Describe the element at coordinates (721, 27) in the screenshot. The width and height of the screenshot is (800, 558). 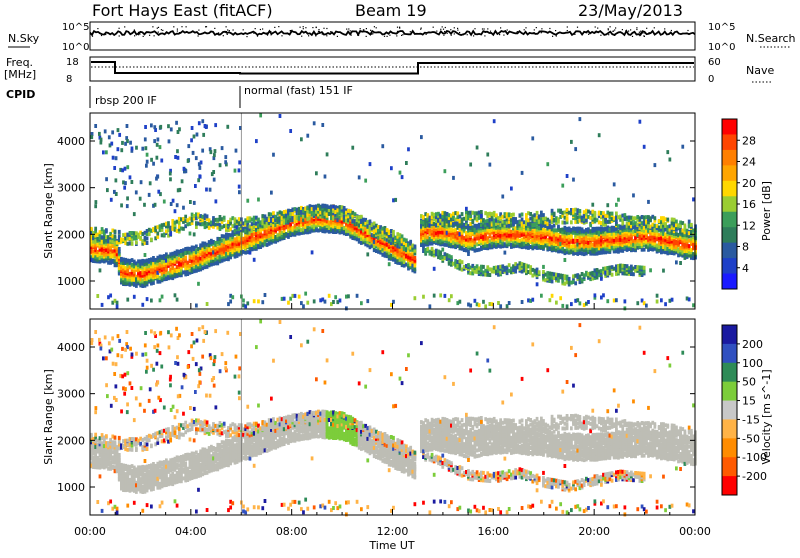
I see `noise-right-tick-hi: 10^5` at that location.